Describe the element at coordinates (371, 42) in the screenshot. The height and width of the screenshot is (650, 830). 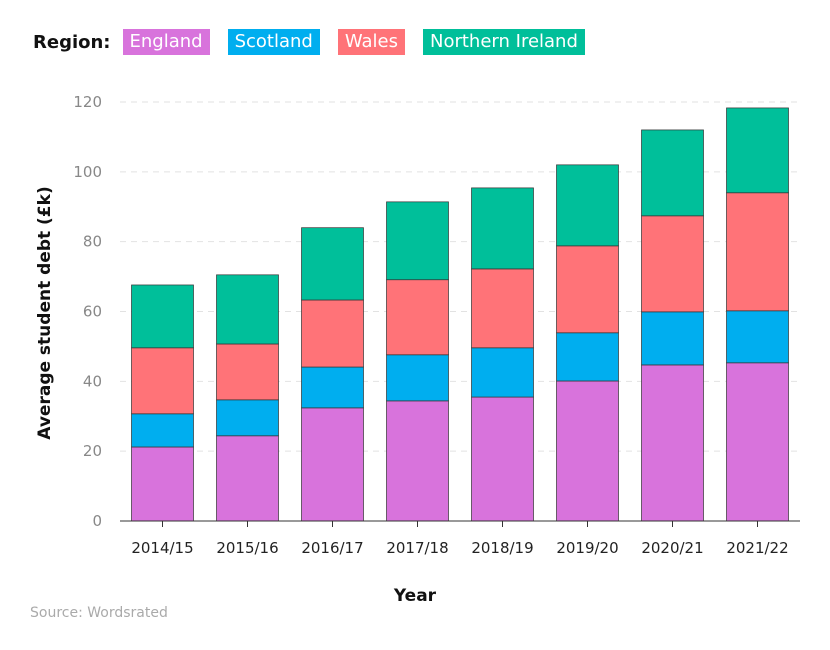
I see `legend-item-wales: Wales` at that location.